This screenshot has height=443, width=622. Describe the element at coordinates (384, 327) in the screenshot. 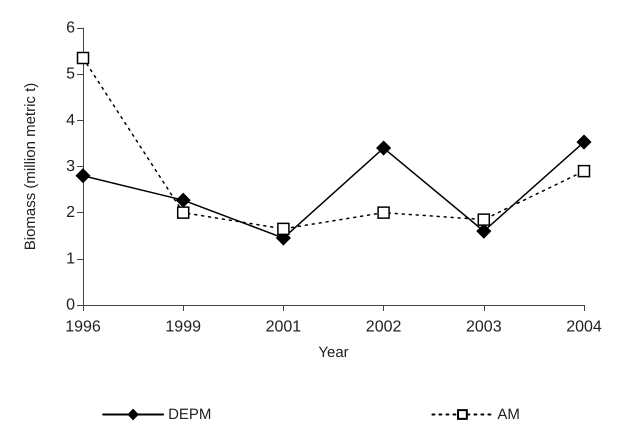

I see `x-tick-label: 2002` at that location.